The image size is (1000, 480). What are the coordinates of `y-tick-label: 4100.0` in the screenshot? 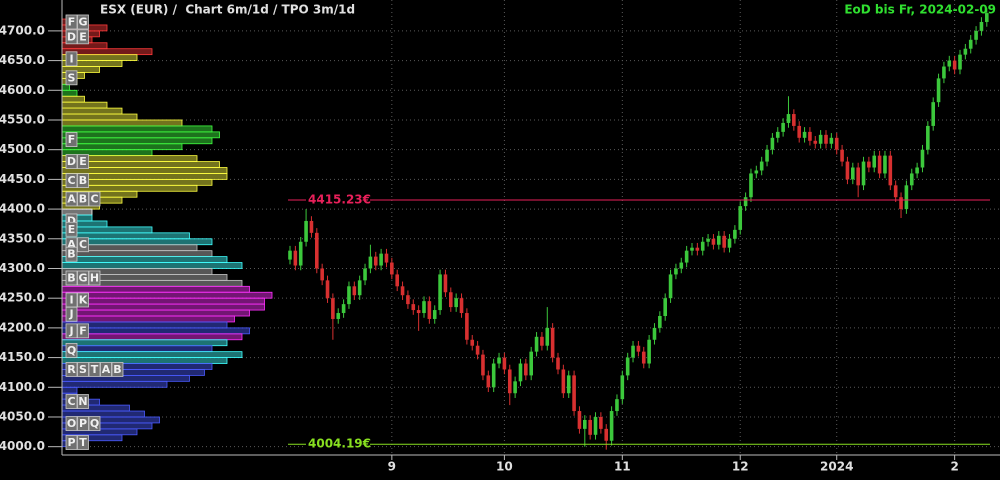 It's located at (22, 387).